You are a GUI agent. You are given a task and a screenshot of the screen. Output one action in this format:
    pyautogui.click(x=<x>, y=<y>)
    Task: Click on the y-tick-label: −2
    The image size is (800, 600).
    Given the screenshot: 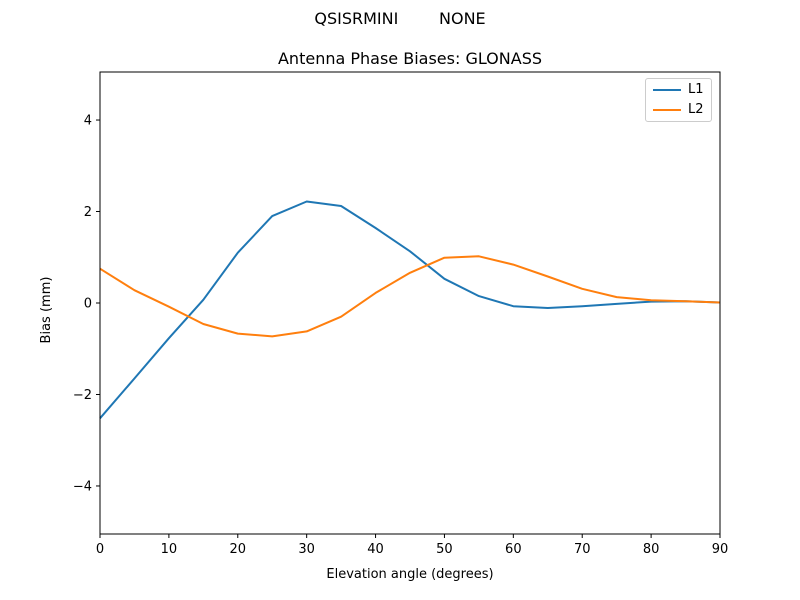 What is the action you would take?
    pyautogui.click(x=82, y=395)
    